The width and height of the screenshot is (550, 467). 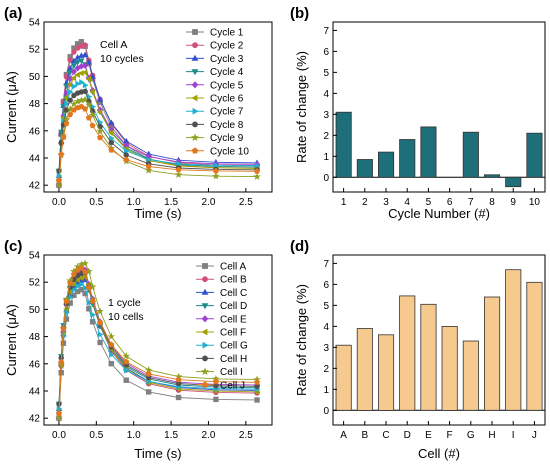 What do you see at coordinates (59, 202) in the screenshot?
I see `x-tick-label: 0.0` at bounding box center [59, 202].